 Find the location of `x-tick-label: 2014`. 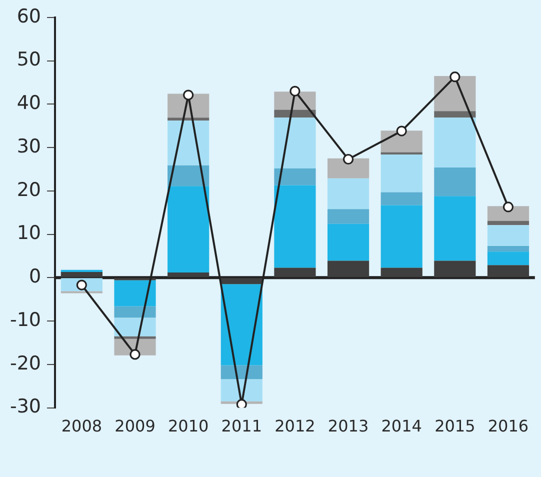

x-tick-label: 2014 is located at coordinates (401, 426).